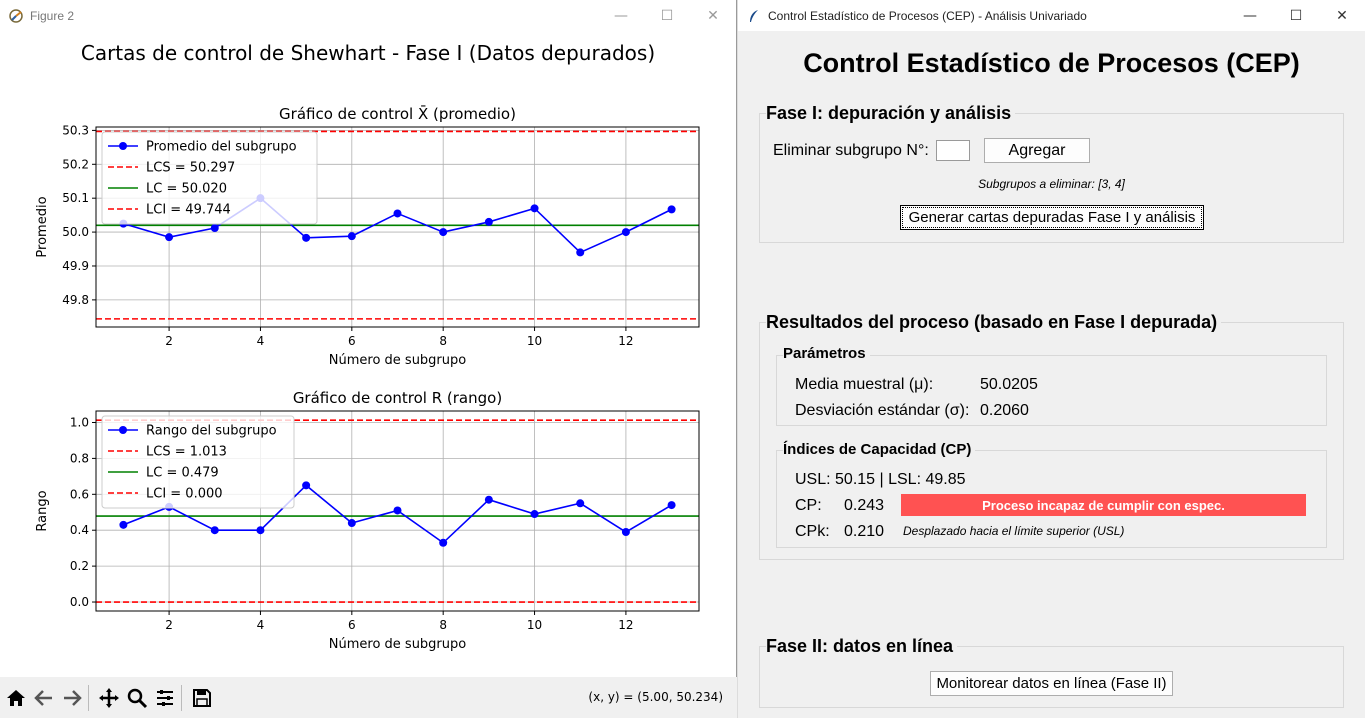 Image resolution: width=1365 pixels, height=718 pixels. Describe the element at coordinates (165, 698) in the screenshot. I see `configure-subplots-icon` at that location.